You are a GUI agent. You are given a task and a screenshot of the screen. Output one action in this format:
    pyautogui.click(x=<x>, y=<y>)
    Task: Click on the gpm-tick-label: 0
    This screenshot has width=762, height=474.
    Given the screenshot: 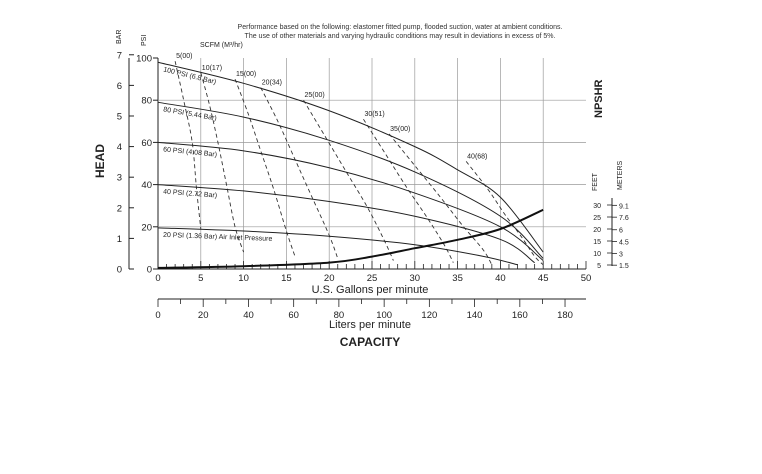 What is the action you would take?
    pyautogui.click(x=157, y=278)
    